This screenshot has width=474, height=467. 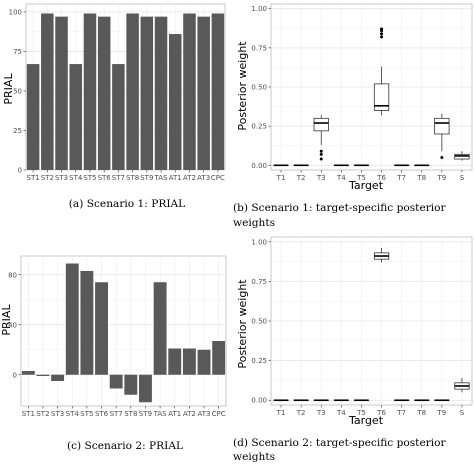 I want to click on y-axis-title-b: Posterior weight, so click(x=242, y=86).